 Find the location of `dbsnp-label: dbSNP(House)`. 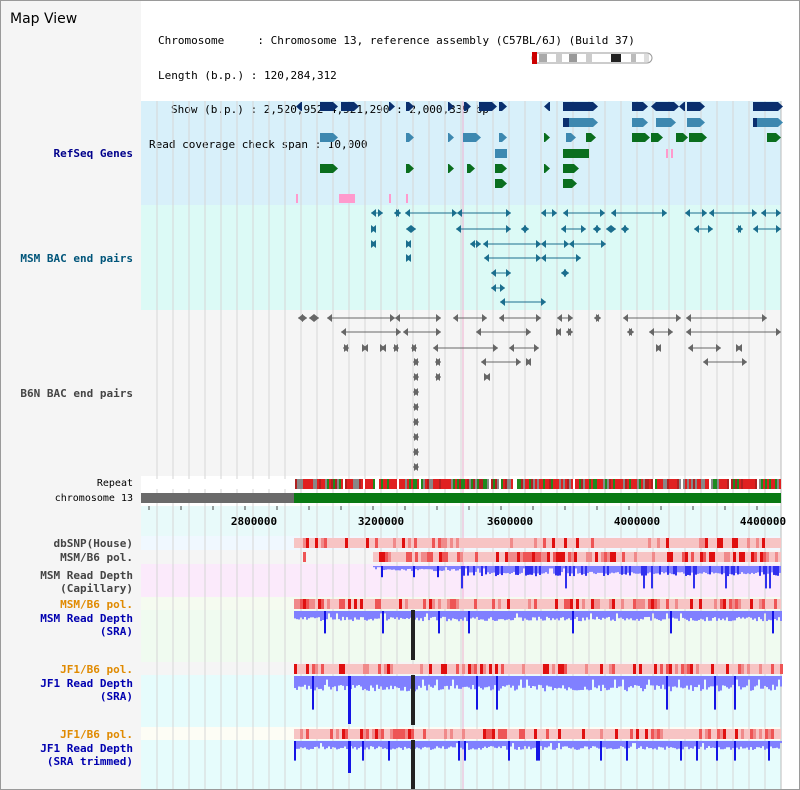

dbsnp-label: dbSNP(House) is located at coordinates (93, 543).